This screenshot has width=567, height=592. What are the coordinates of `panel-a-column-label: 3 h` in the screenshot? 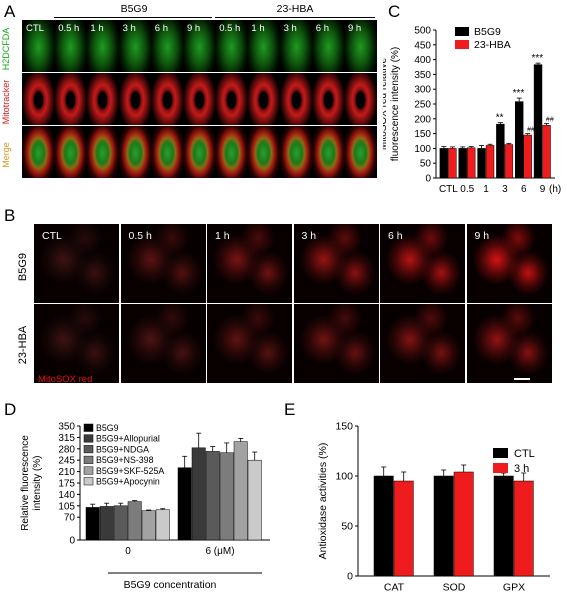 It's located at (129, 28).